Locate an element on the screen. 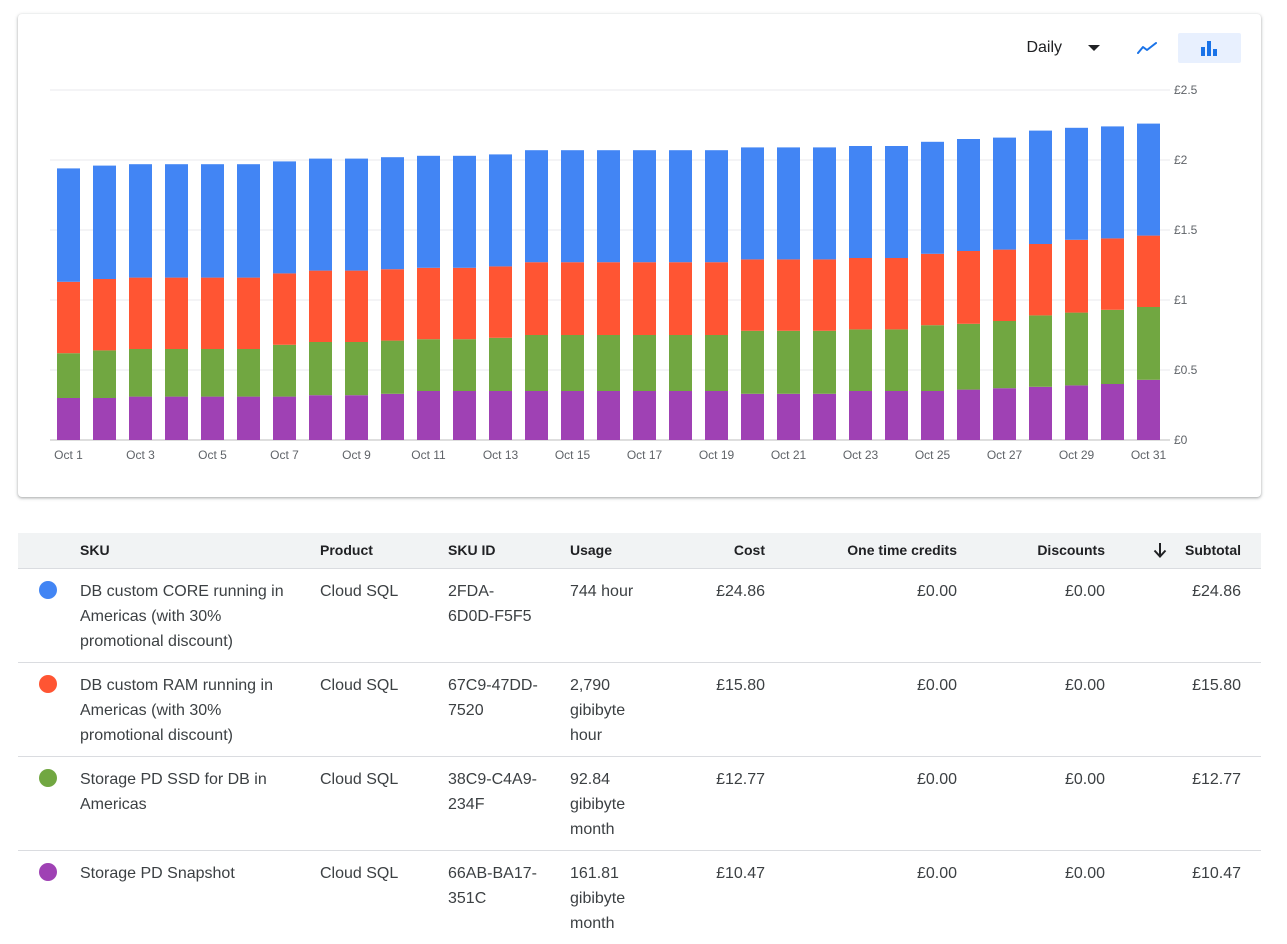  x-tick-label: Oct 19 is located at coordinates (717, 455).